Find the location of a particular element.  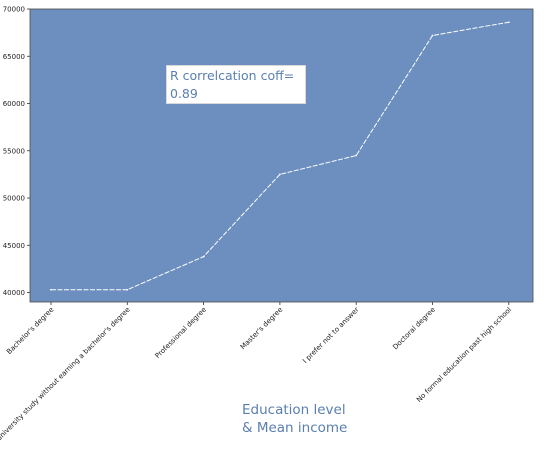

x-axis-label: Education level & Mean income is located at coordinates (295, 419).